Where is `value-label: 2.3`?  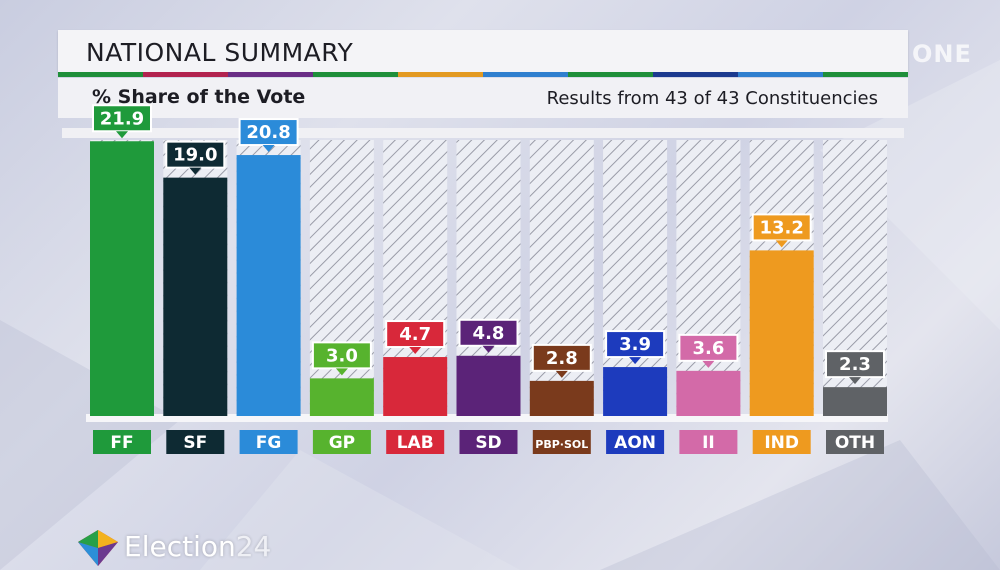
value-label: 2.3 is located at coordinates (855, 364).